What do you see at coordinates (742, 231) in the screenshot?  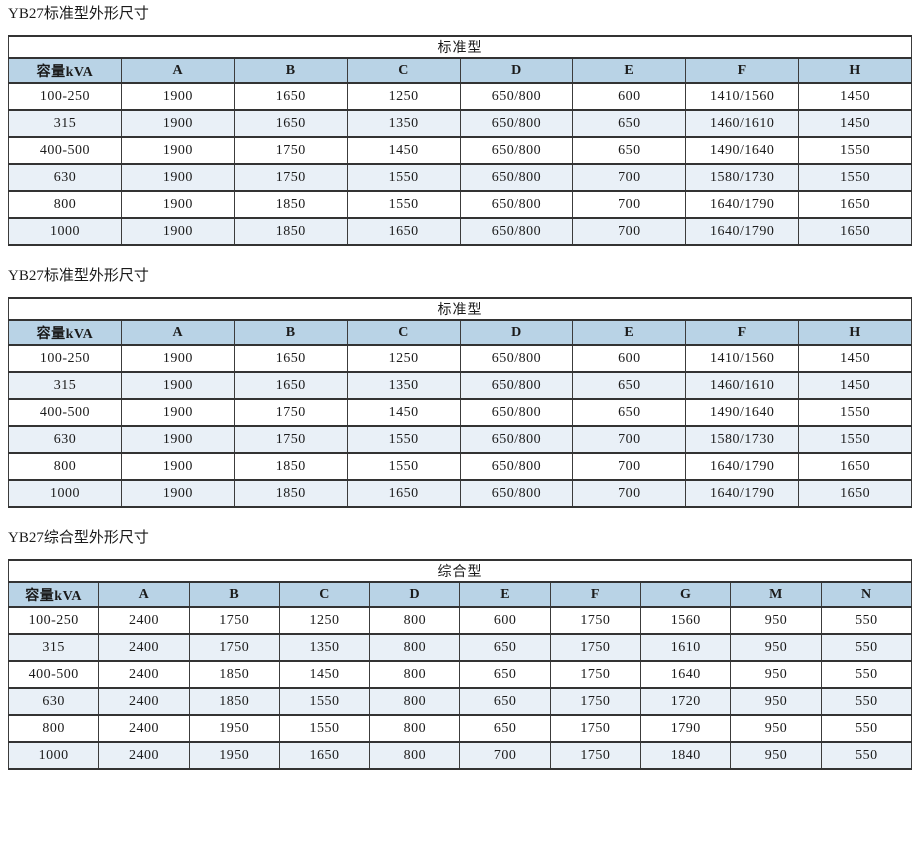 I see `dimension-cell: 1640/1790` at bounding box center [742, 231].